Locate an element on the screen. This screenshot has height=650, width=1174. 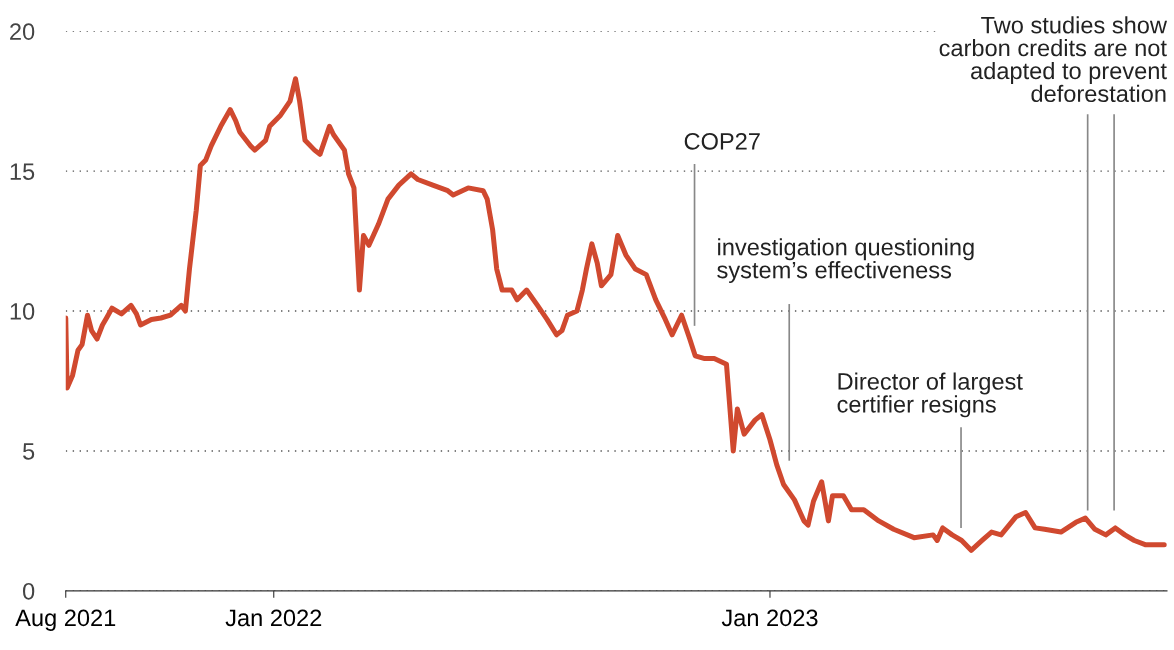
annotation: Director of largest certifier resigns is located at coordinates (930, 395).